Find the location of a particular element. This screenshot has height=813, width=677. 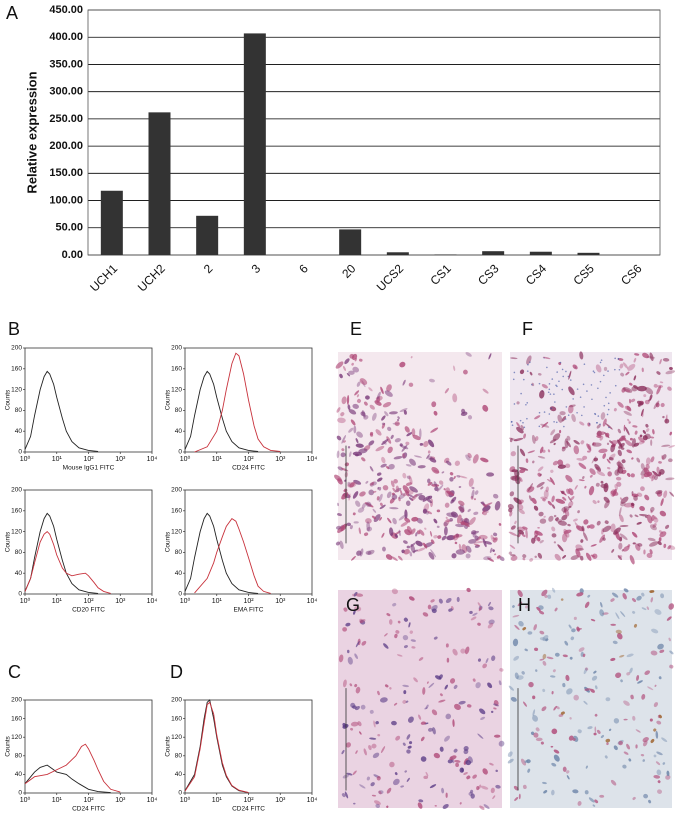

x-tick-label: UCH1 is located at coordinates (103, 277).